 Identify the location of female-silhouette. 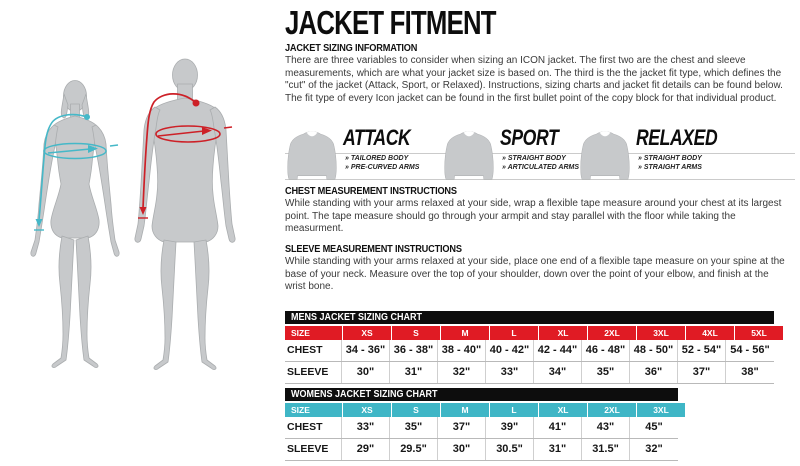
(75, 224).